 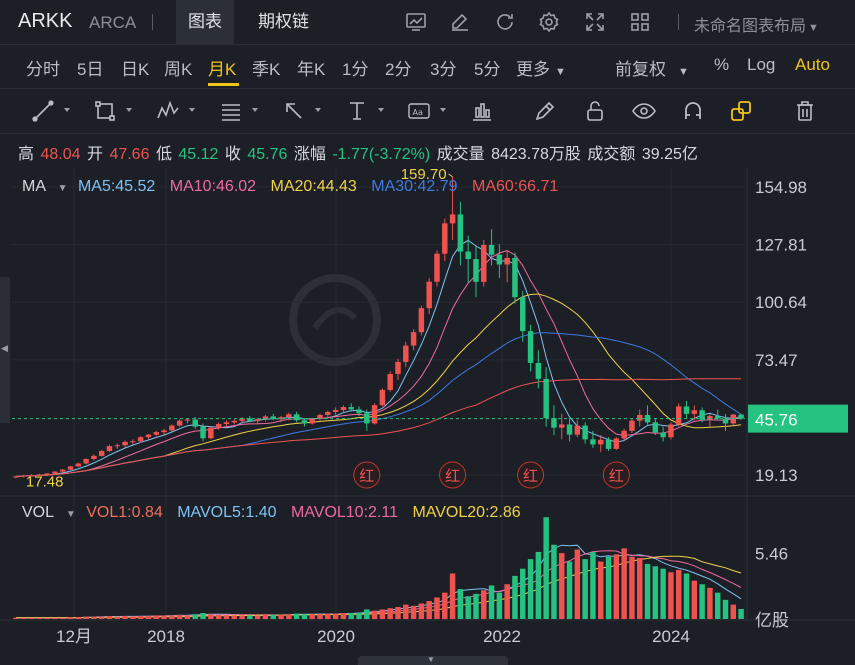 I want to click on period-1min: 1分, so click(x=355, y=69).